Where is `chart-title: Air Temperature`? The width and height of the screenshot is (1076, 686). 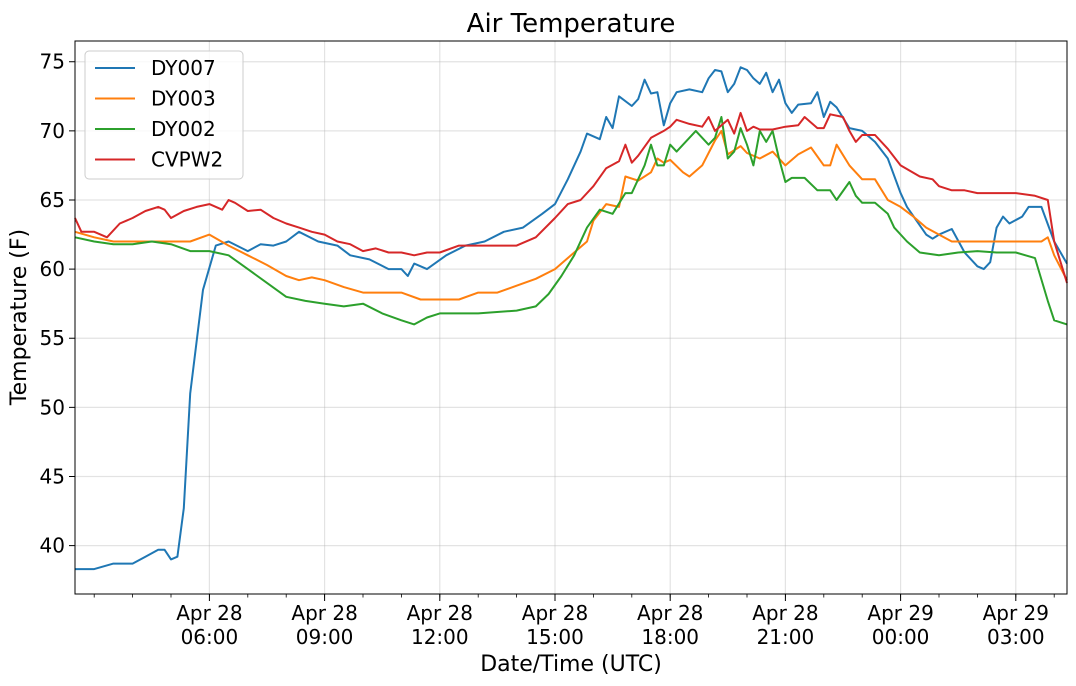 chart-title: Air Temperature is located at coordinates (571, 24).